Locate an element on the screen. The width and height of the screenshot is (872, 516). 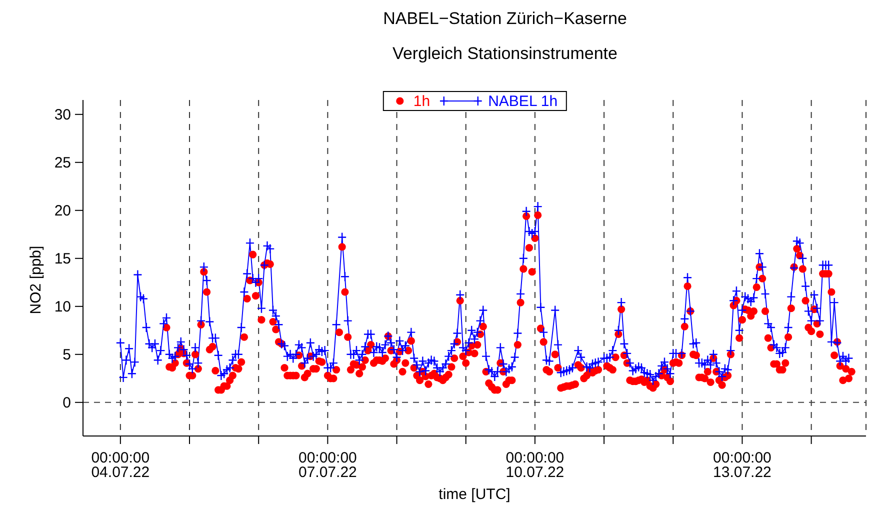
y-tick-label: 5 is located at coordinates (66, 355).